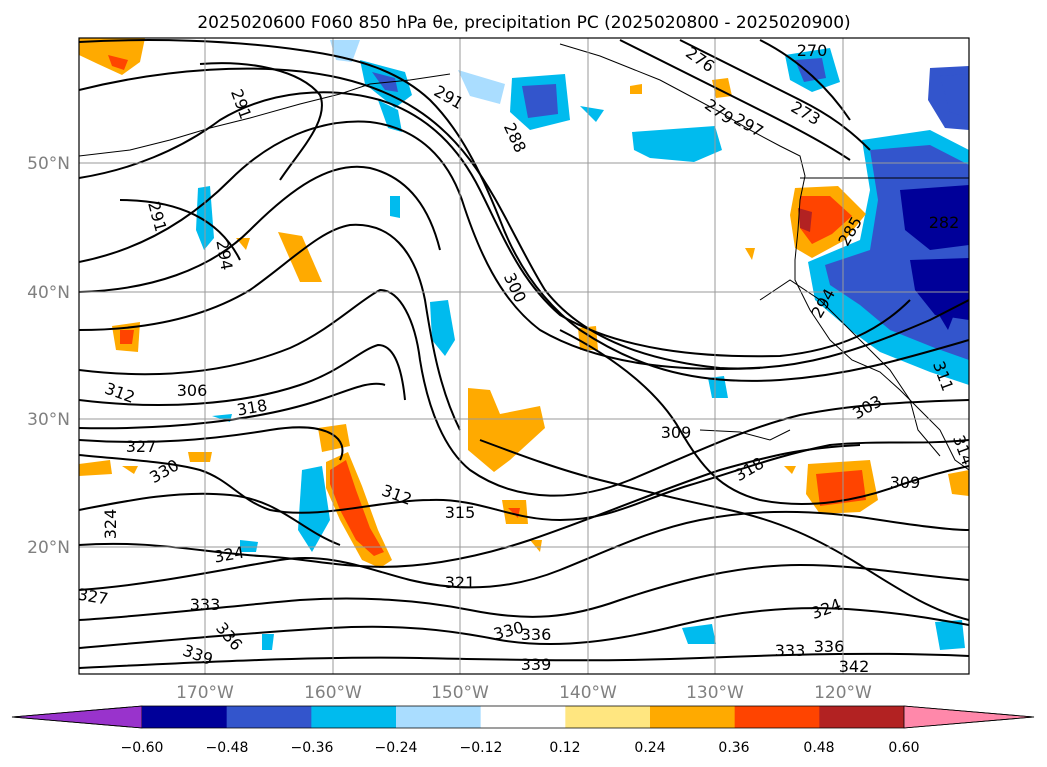 The image size is (1047, 767). Describe the element at coordinates (843, 693) in the screenshot. I see `lon-label-120w: 120°W` at that location.